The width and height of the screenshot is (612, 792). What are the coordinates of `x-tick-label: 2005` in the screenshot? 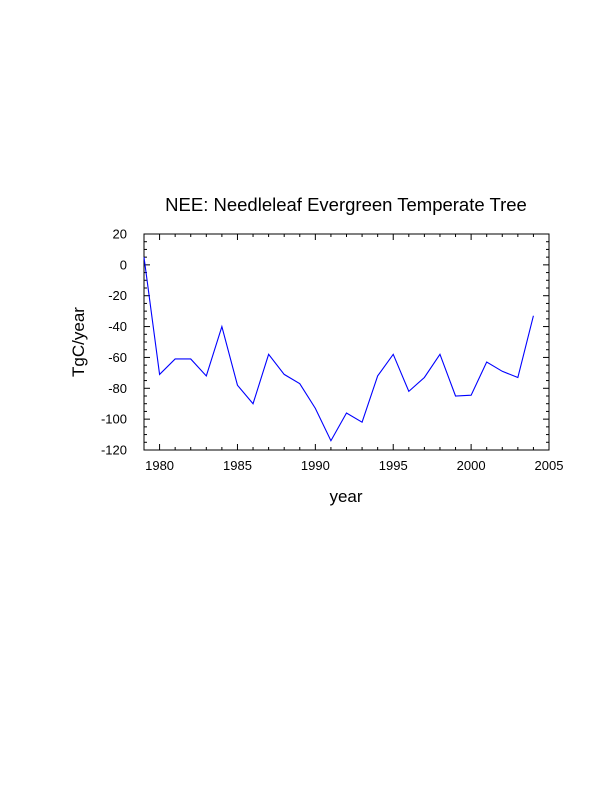 It's located at (549, 465).